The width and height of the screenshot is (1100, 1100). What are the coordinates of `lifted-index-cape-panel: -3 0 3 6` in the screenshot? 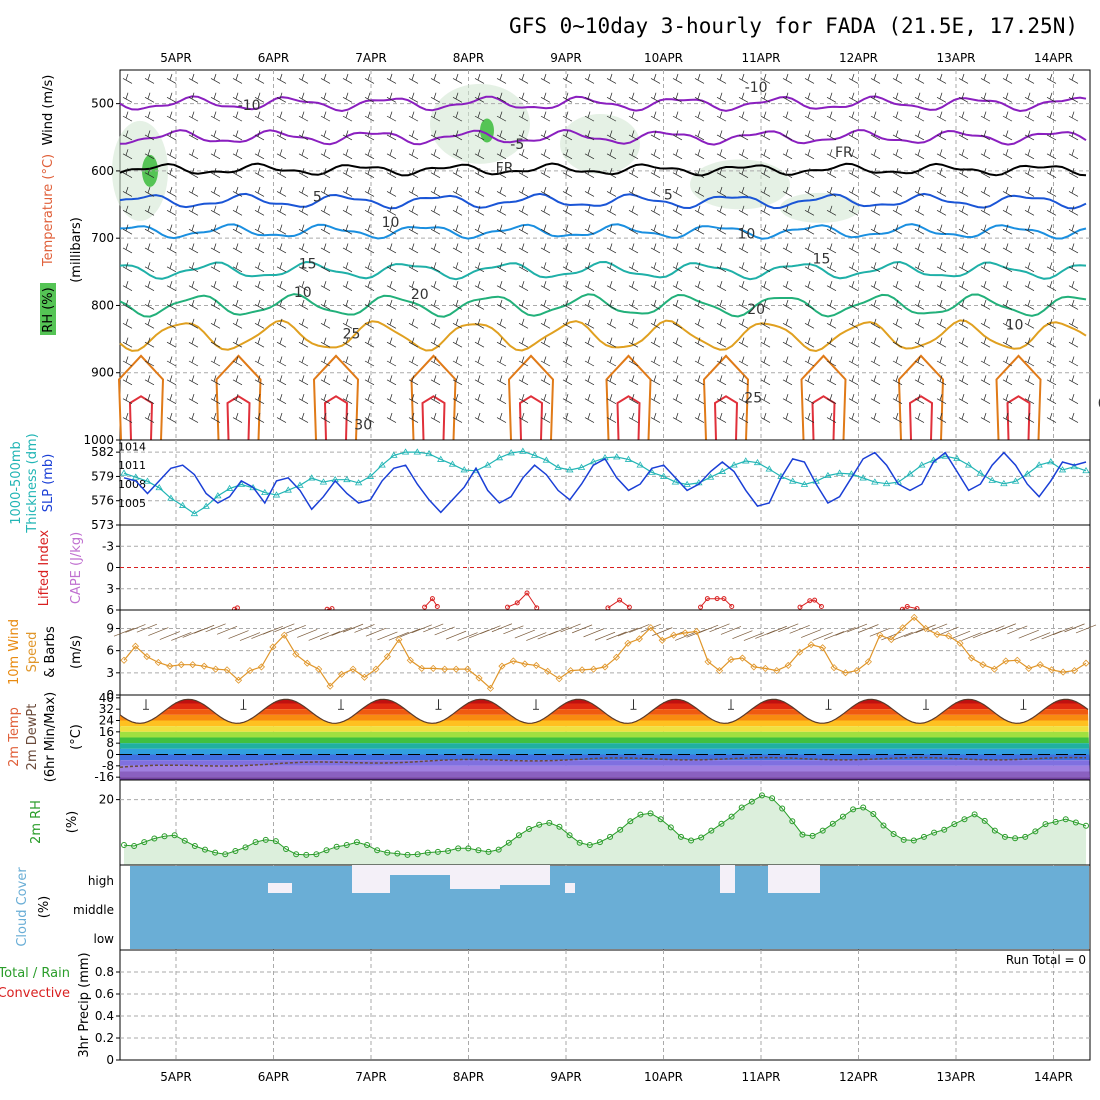 It's located at (596, 570).